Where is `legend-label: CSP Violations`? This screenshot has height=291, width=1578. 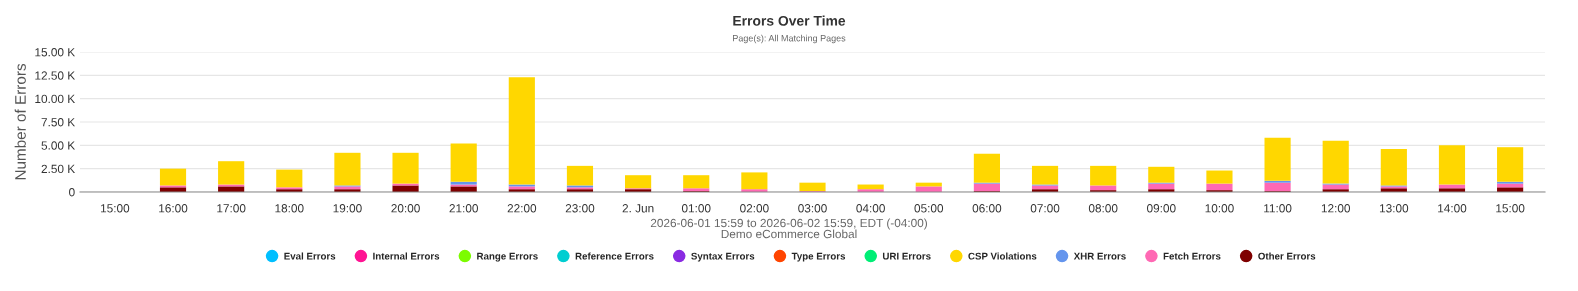 legend-label: CSP Violations is located at coordinates (1002, 256).